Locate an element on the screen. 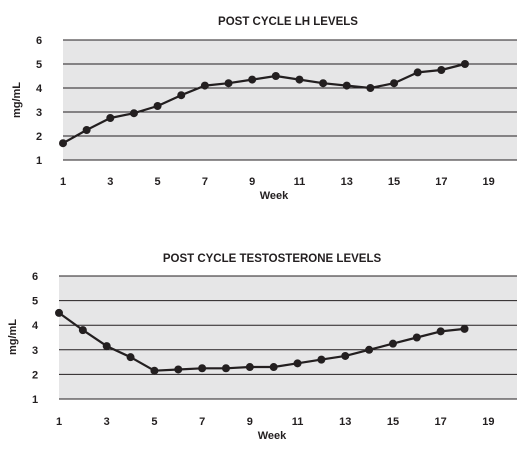 Image resolution: width=529 pixels, height=453 pixels. chart-title: POST CYCLE LH LEVELS is located at coordinates (288, 22).